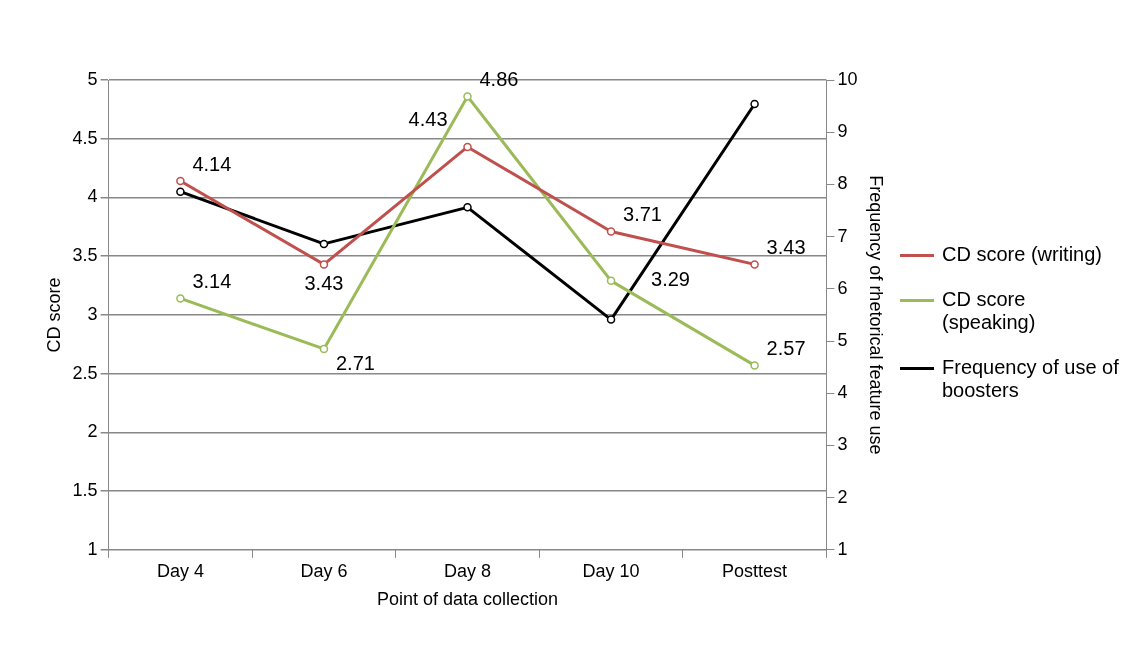 Image resolution: width=1145 pixels, height=645 pixels. Describe the element at coordinates (85, 490) in the screenshot. I see `y-tick-label: 1.5` at that location.